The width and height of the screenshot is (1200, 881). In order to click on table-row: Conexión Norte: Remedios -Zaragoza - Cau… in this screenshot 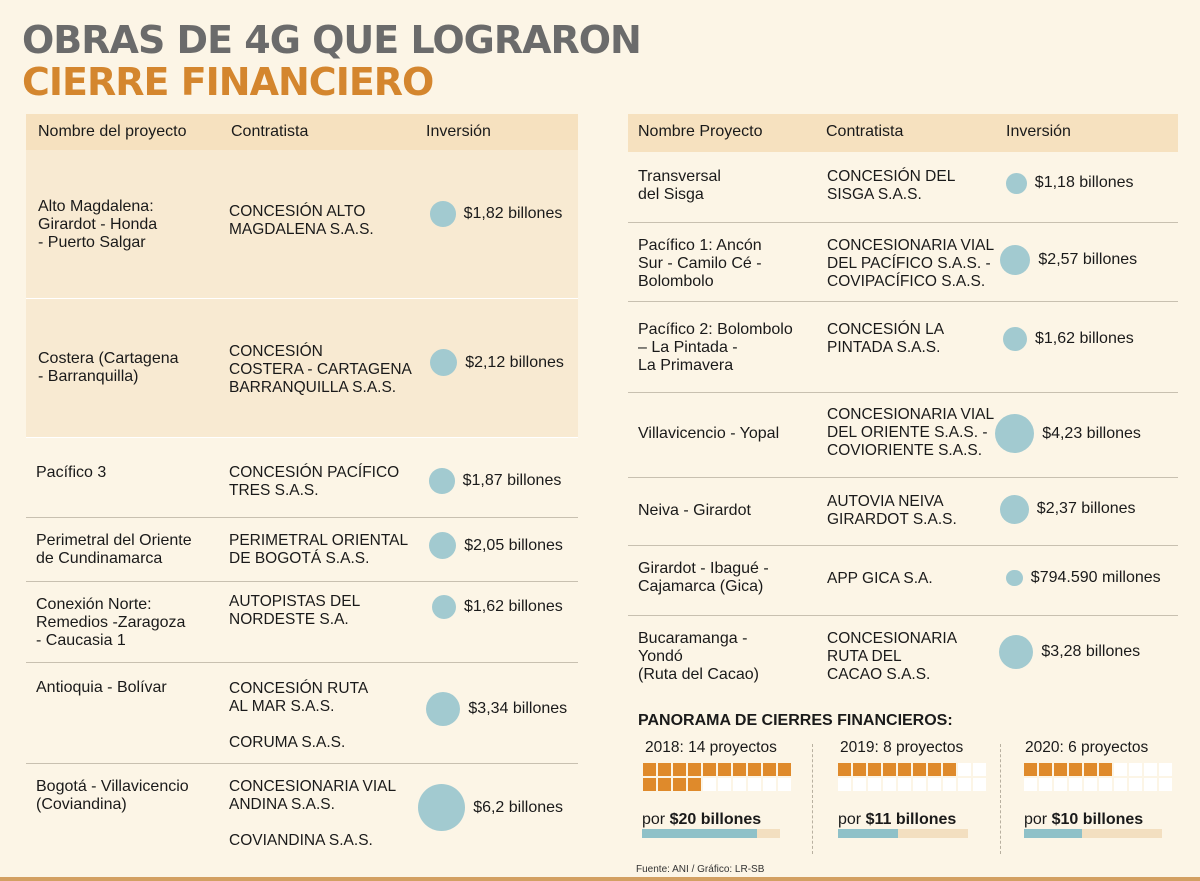, I will do `click(302, 622)`.